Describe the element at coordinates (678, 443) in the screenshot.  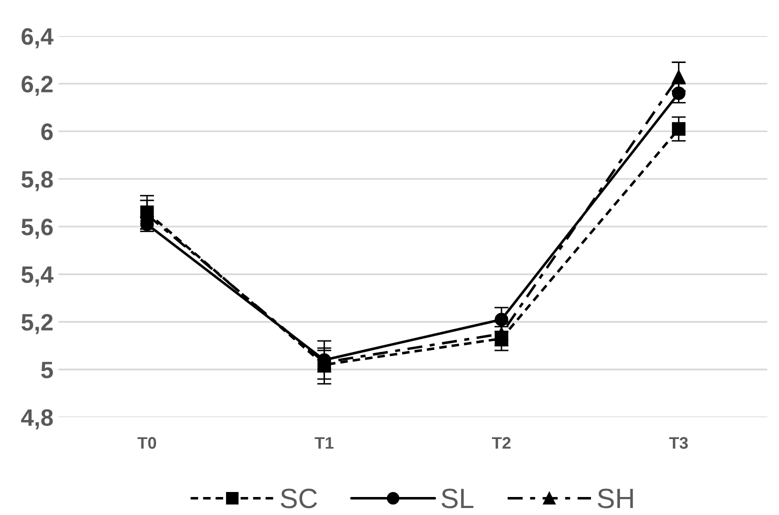
I see `x-tick-label: T3` at that location.